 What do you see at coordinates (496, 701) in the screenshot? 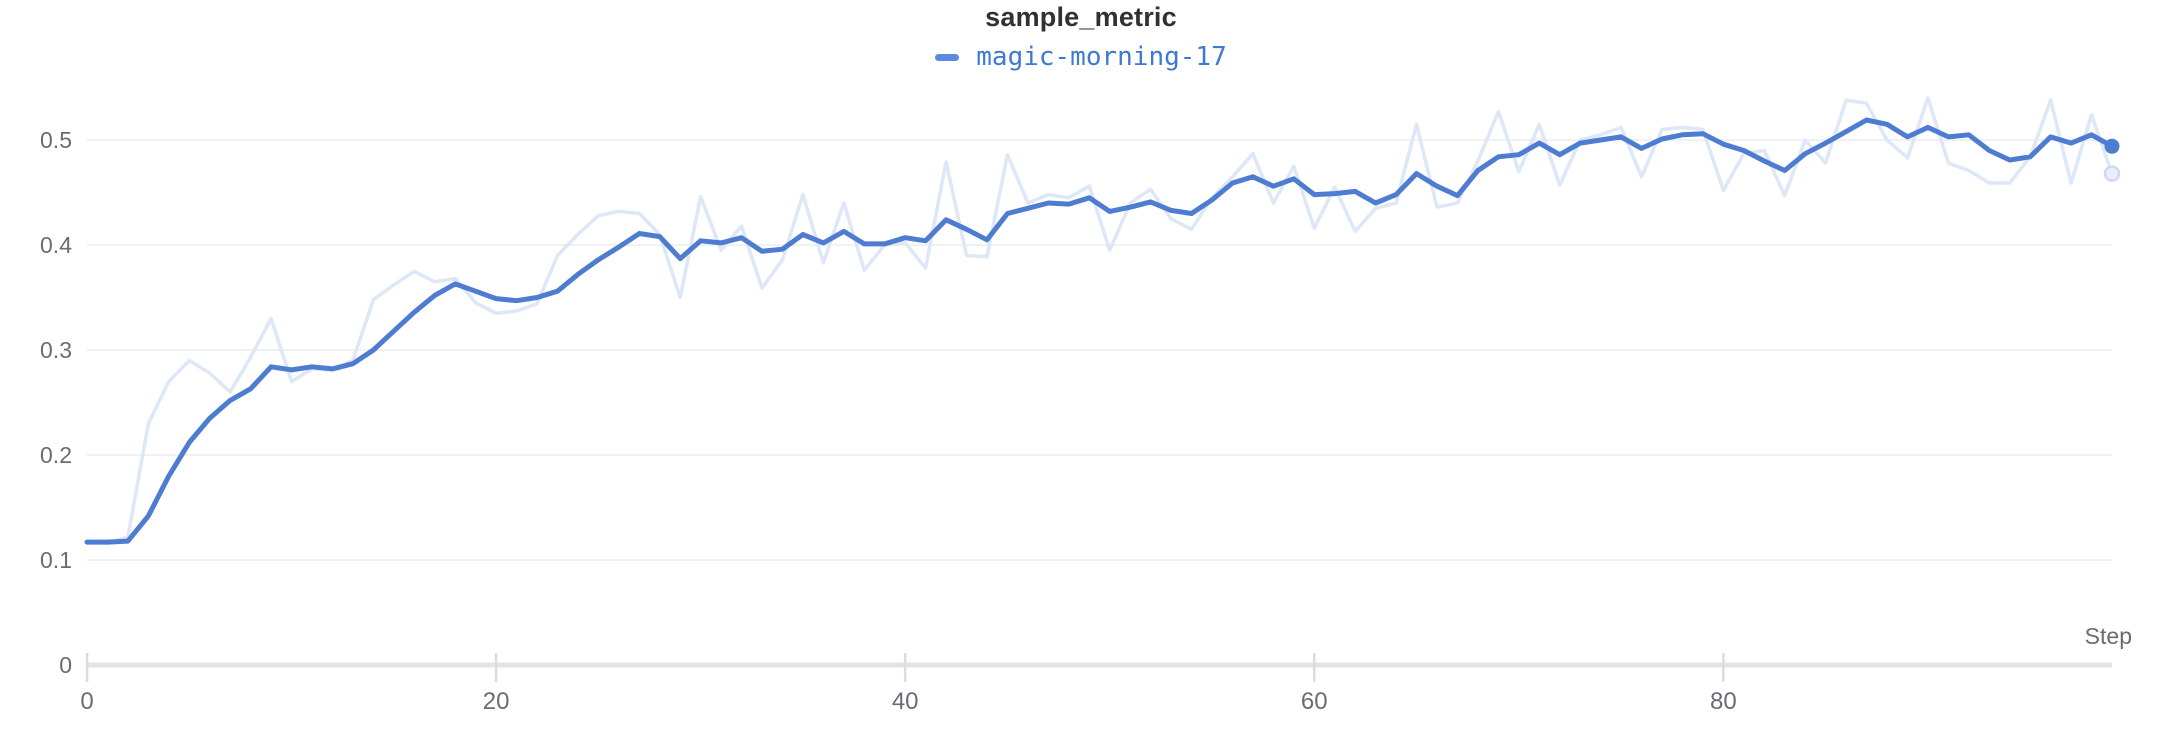
I see `x-tick-label: 20` at bounding box center [496, 701].